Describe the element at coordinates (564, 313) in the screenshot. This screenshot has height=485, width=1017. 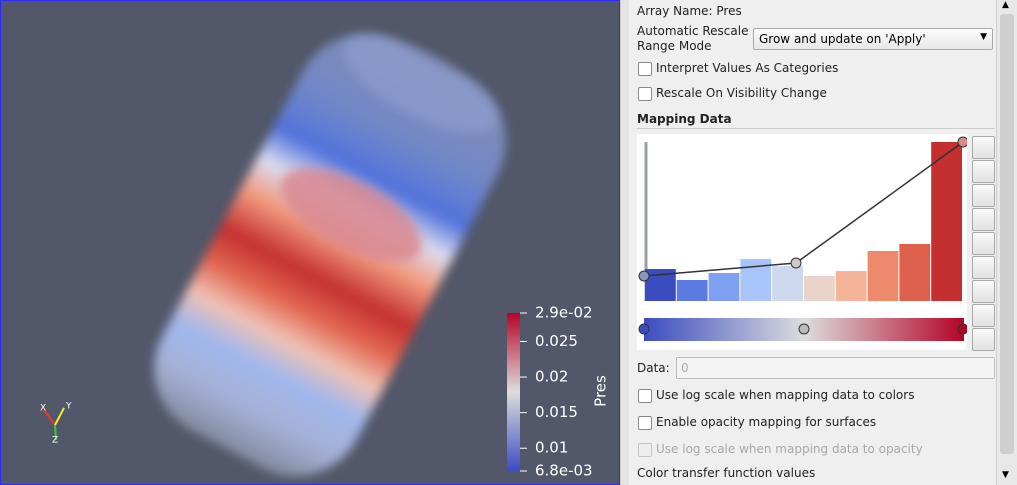
I see `legend-tick-label: 2.9e-02` at that location.